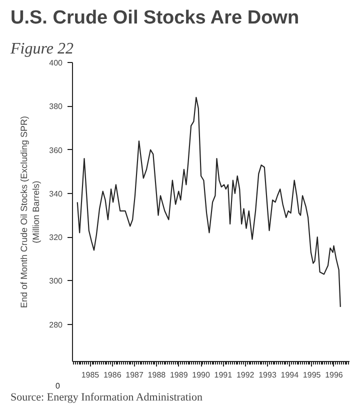  I want to click on x-tick-label: 1996, so click(334, 375).